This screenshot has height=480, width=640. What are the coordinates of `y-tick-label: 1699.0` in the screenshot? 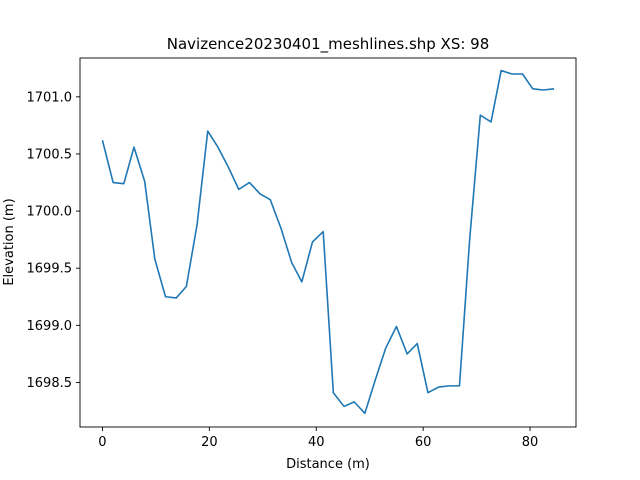 It's located at (50, 326).